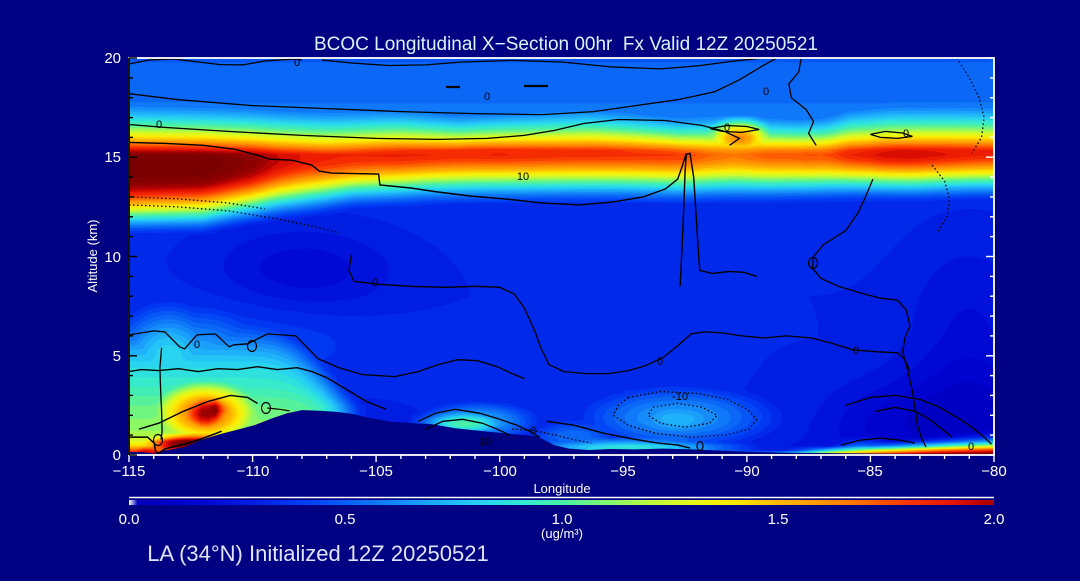 The image size is (1080, 581). What do you see at coordinates (129, 471) in the screenshot?
I see `svg-text: −115` at bounding box center [129, 471].